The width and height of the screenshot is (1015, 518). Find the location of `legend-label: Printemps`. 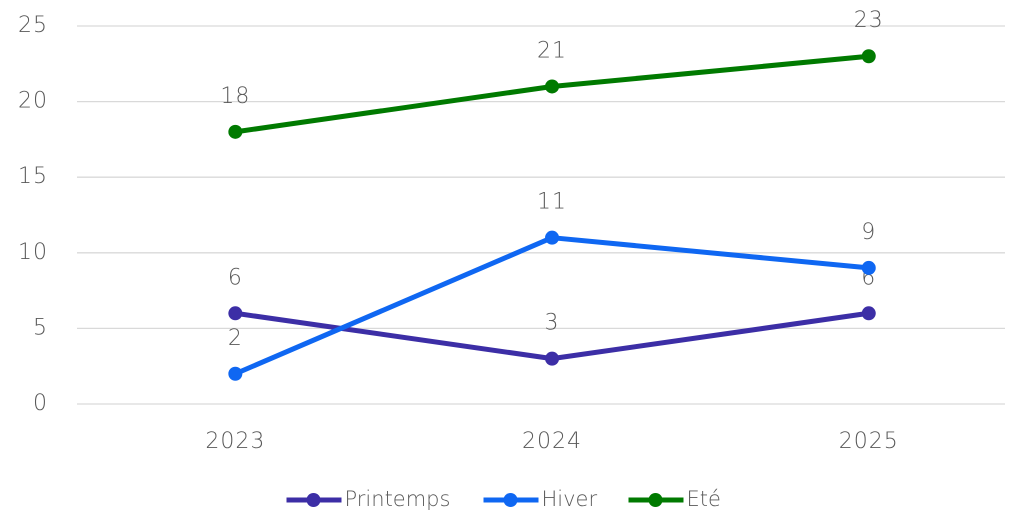

legend-label: Printemps is located at coordinates (398, 499).